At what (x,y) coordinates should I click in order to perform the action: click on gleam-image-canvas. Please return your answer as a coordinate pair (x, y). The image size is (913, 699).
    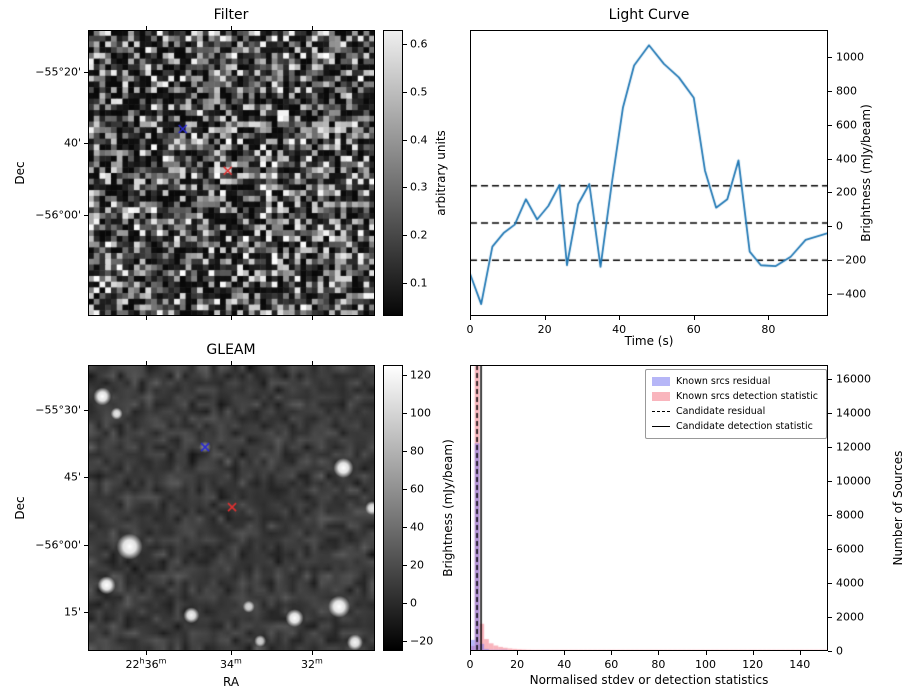
    Looking at the image, I should click on (231, 508).